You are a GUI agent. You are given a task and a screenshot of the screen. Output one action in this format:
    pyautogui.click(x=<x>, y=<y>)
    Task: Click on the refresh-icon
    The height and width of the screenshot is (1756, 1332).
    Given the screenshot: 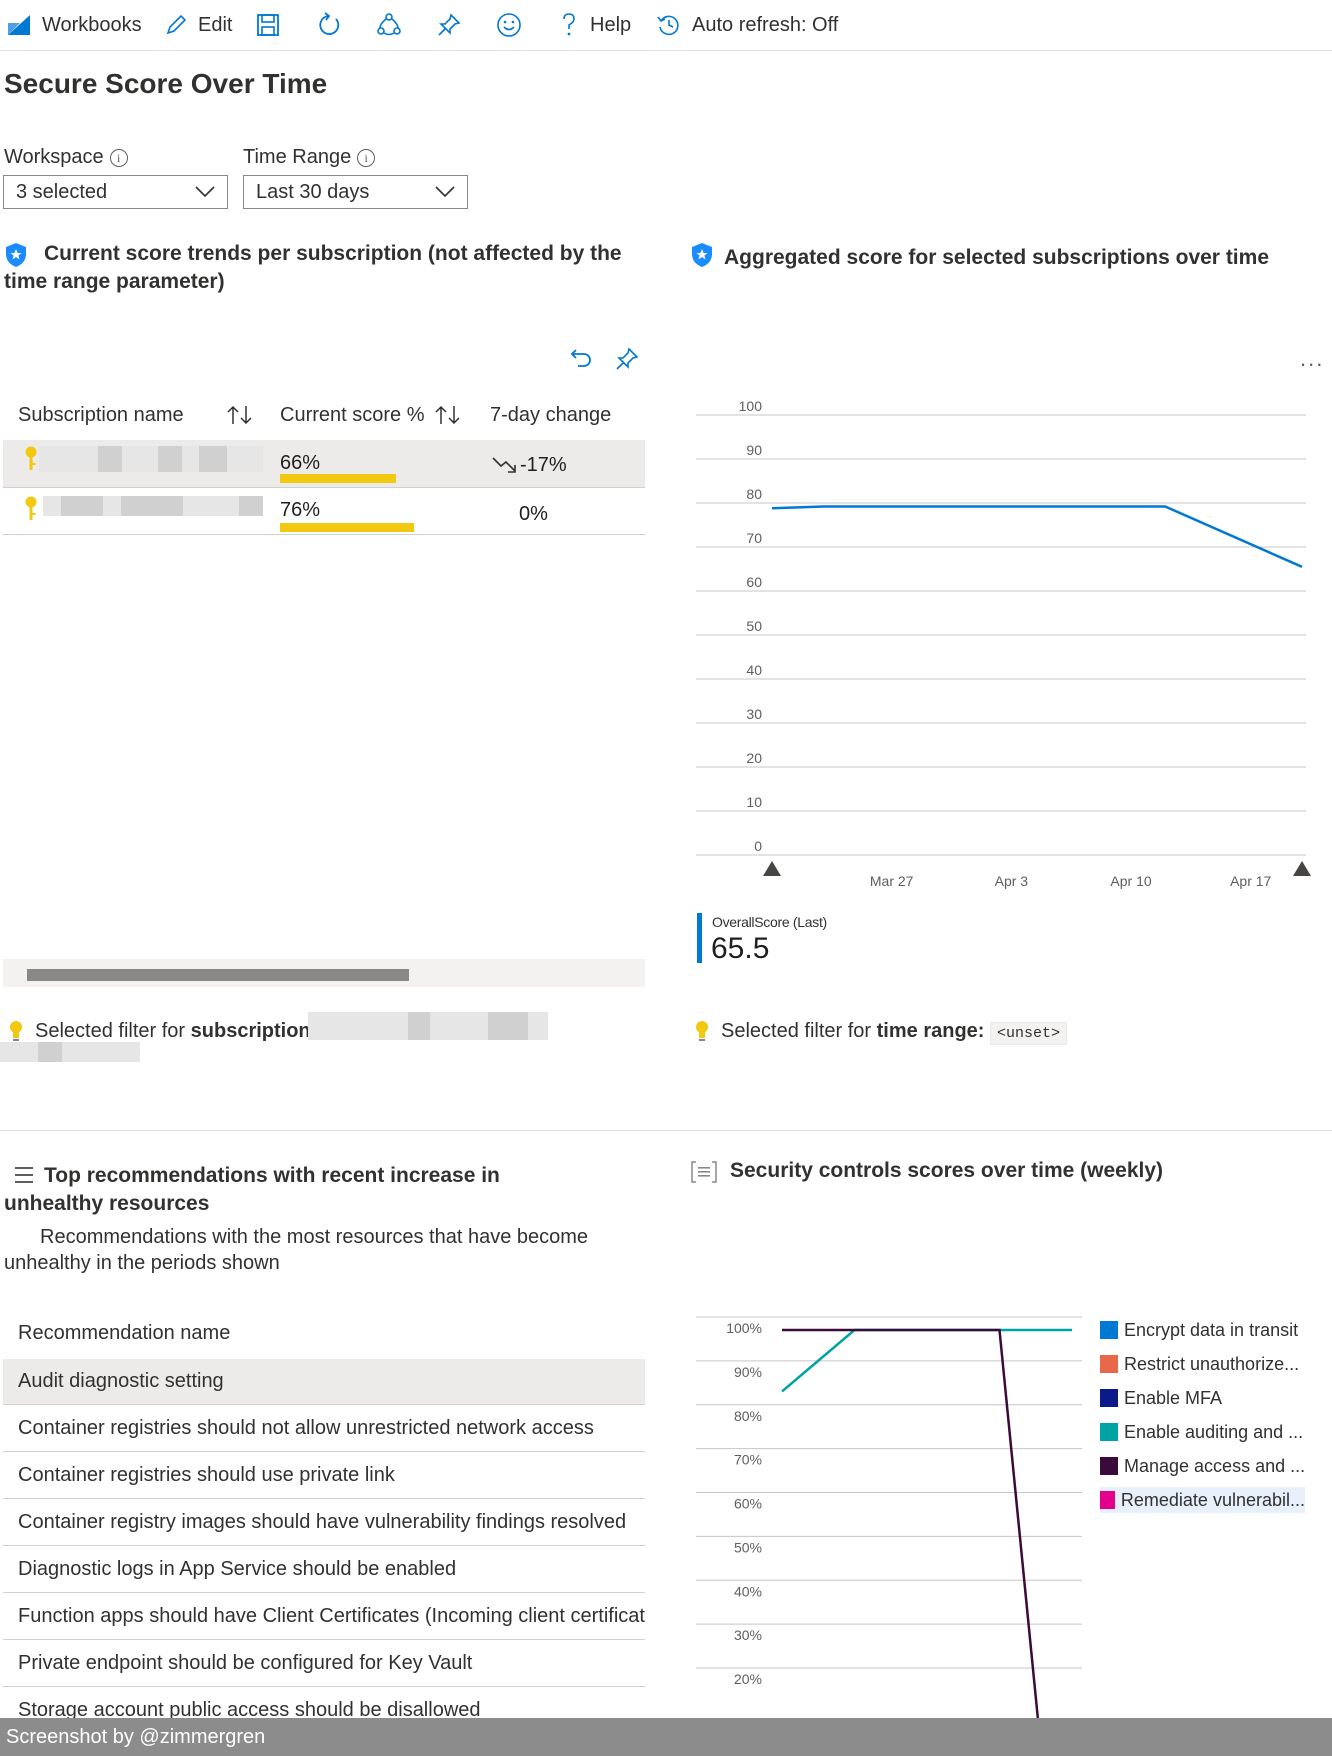 What is the action you would take?
    pyautogui.click(x=329, y=23)
    